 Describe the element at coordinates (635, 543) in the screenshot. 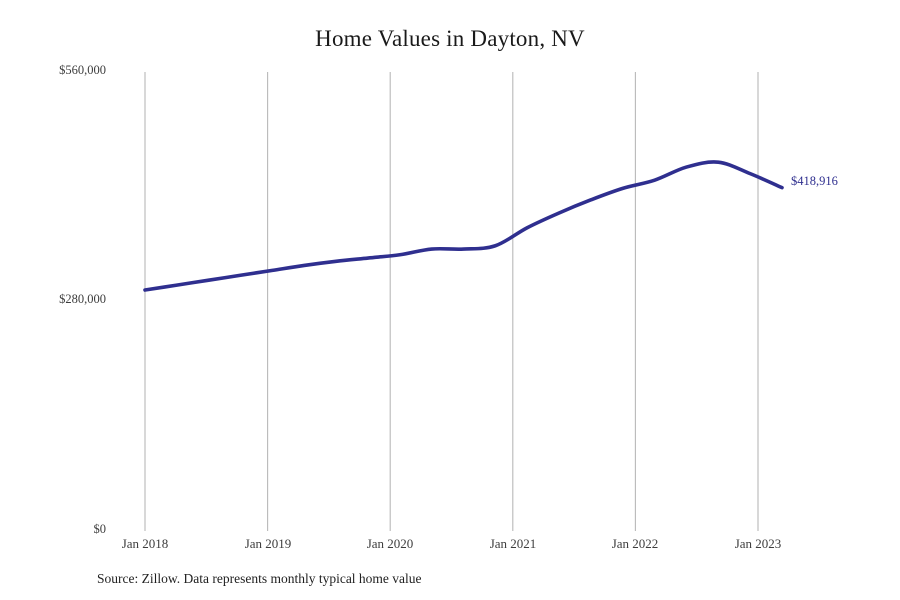

I see `x-tick-label-jan-2022: Jan 2022` at that location.